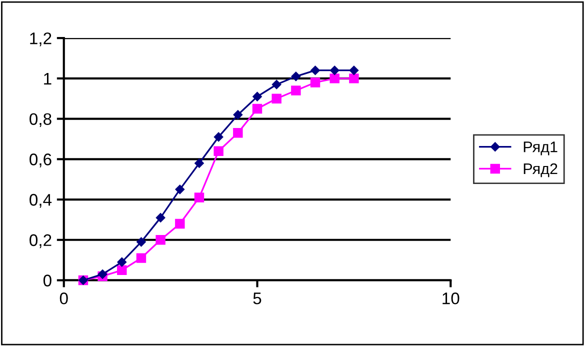 This screenshot has width=586, height=346. What do you see at coordinates (41, 161) in the screenshot?
I see `y-tick-label: 0,6` at bounding box center [41, 161].